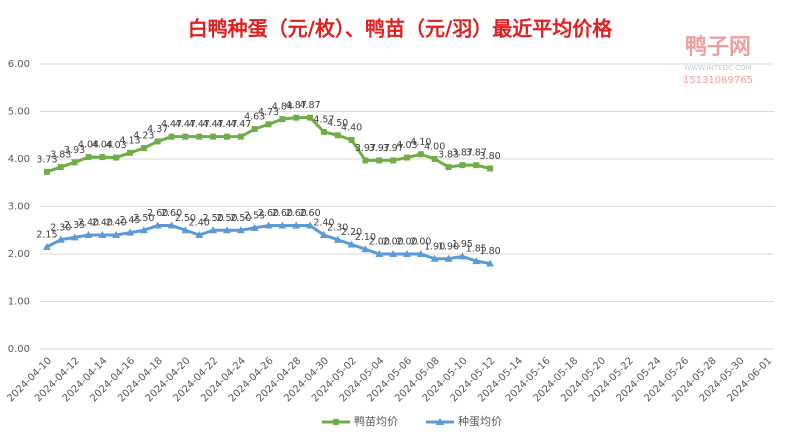 Image resolution: width=800 pixels, height=439 pixels. Describe the element at coordinates (376, 421) in the screenshot. I see `legend-label: 鸭苗均价` at that location.